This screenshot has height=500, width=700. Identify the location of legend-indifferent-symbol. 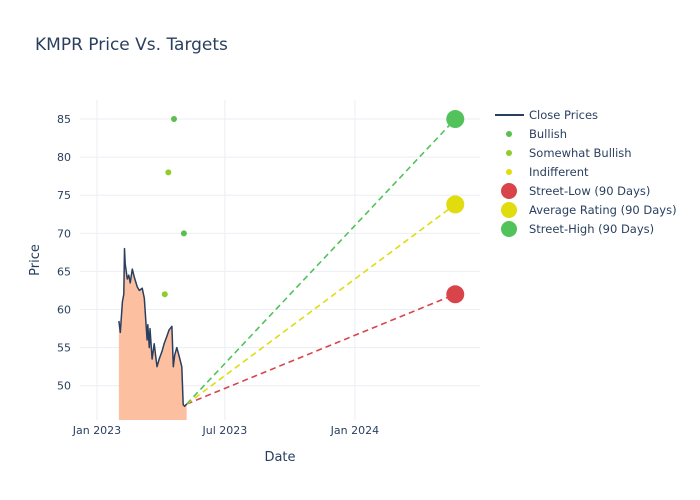
(509, 172).